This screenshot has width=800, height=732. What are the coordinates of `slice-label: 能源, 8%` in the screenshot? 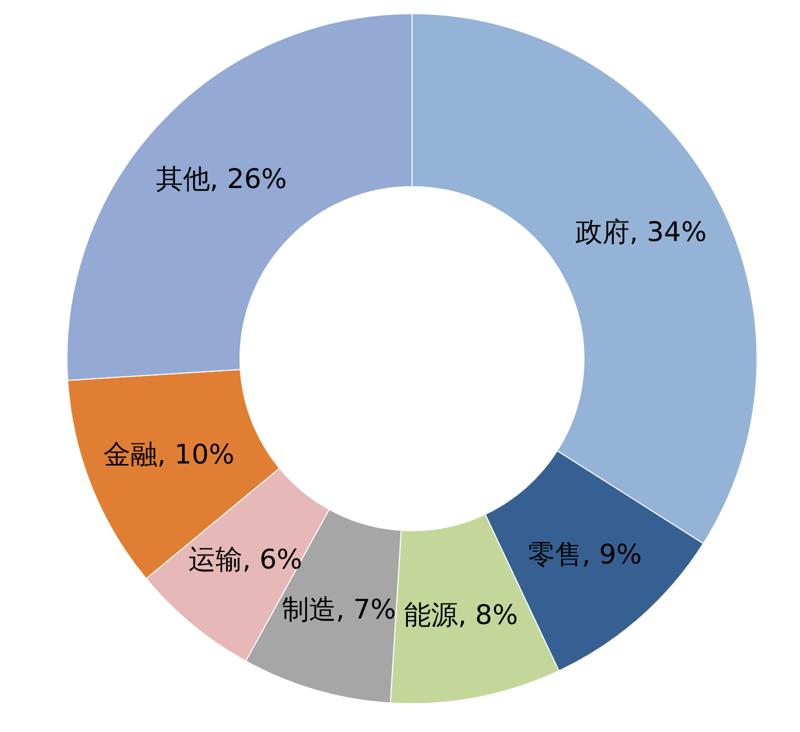 It's located at (461, 616).